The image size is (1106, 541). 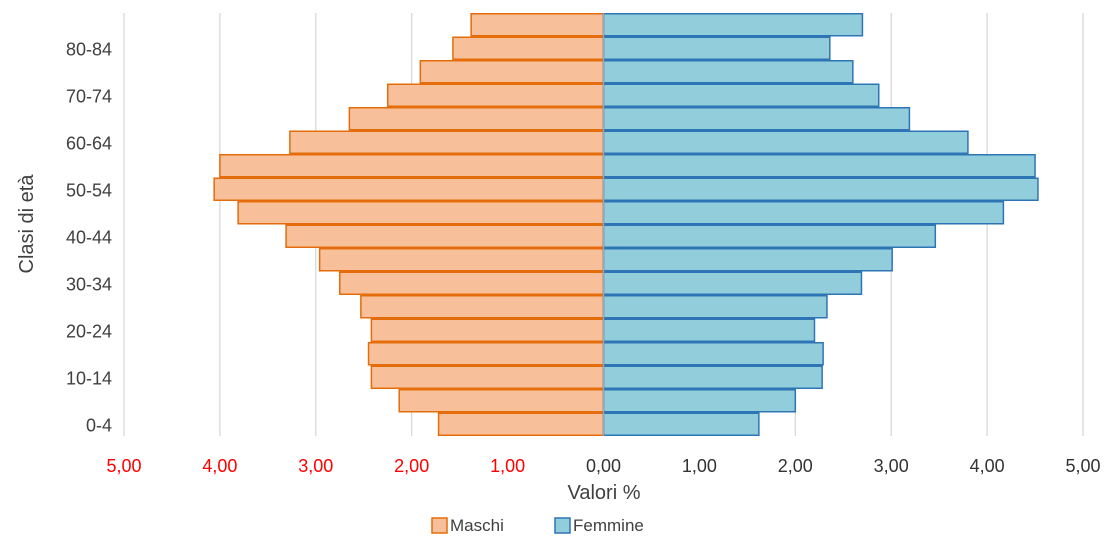 What do you see at coordinates (477, 525) in the screenshot?
I see `legend-label-maschi: Maschi` at bounding box center [477, 525].